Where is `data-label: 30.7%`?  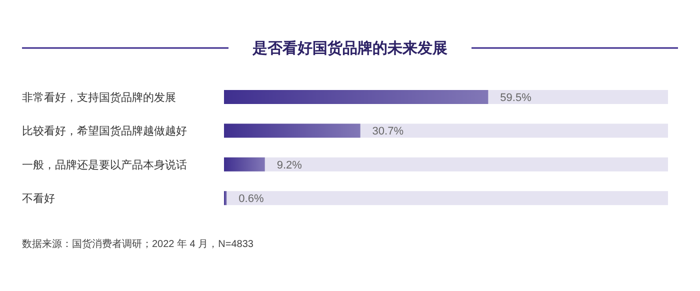 data-label: 30.7% is located at coordinates (388, 132).